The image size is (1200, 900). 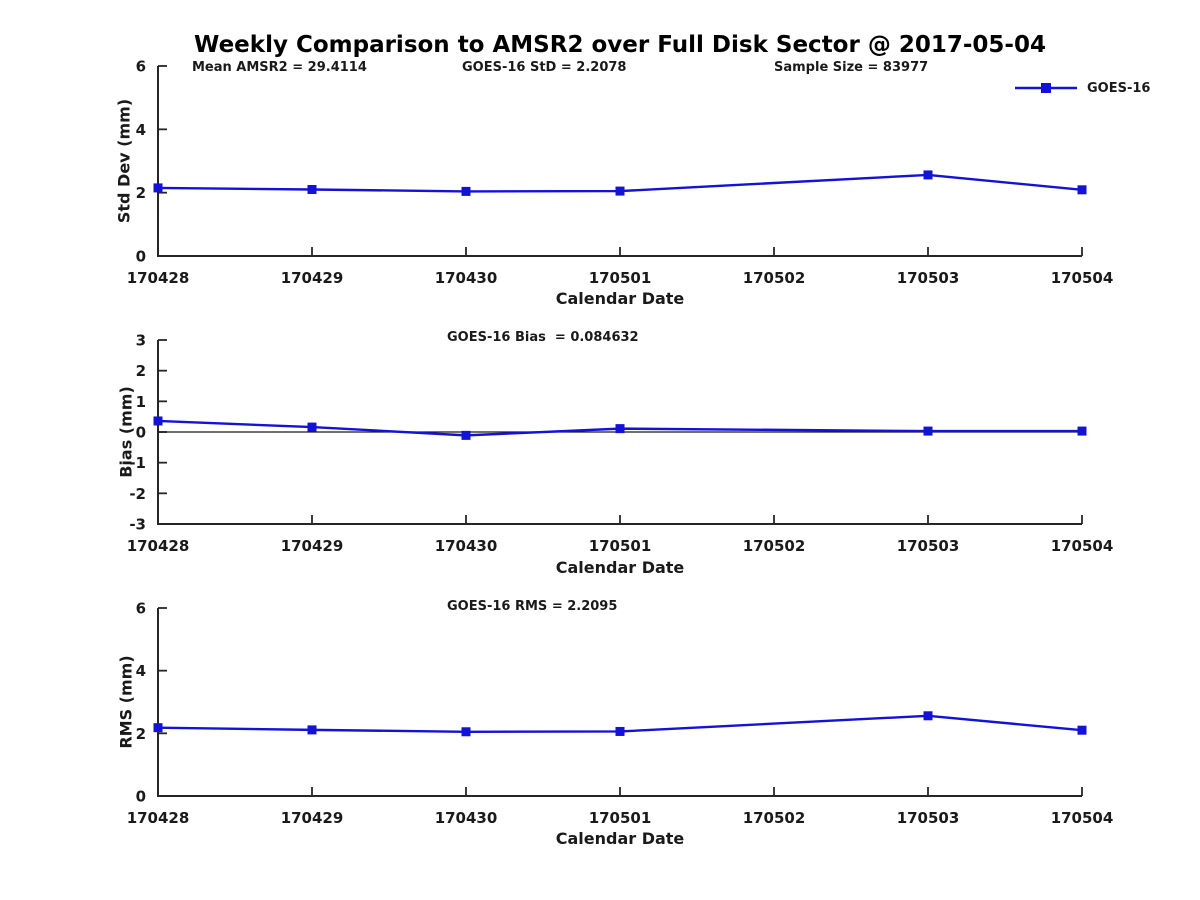 What do you see at coordinates (279, 67) in the screenshot?
I see `annotation-mean-amsr2: Mean AMSR2 = 29.4114` at bounding box center [279, 67].